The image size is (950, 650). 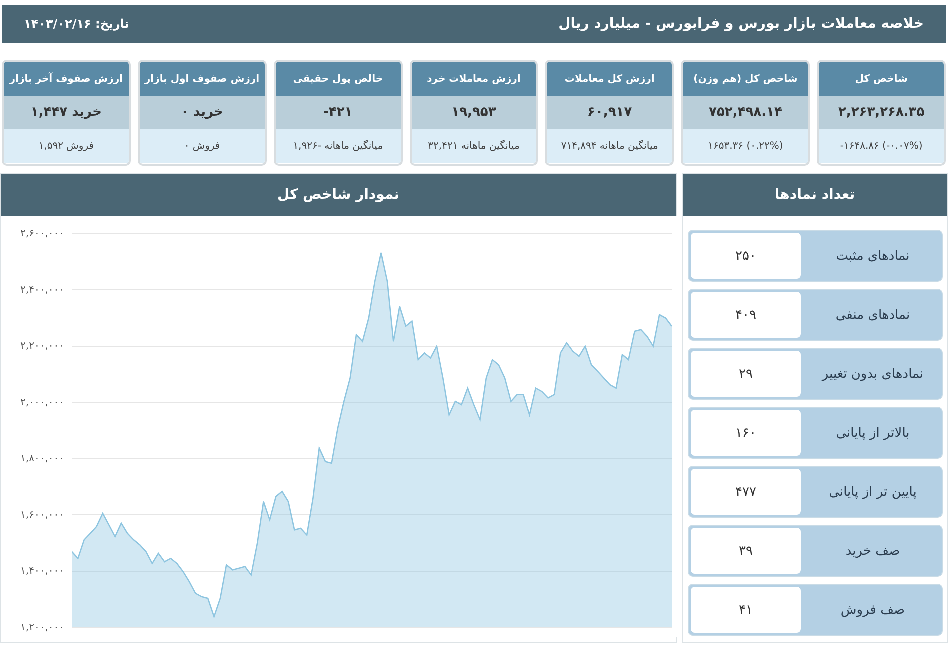 I want to click on category-label: نمادهای مثبت, so click(x=873, y=257).